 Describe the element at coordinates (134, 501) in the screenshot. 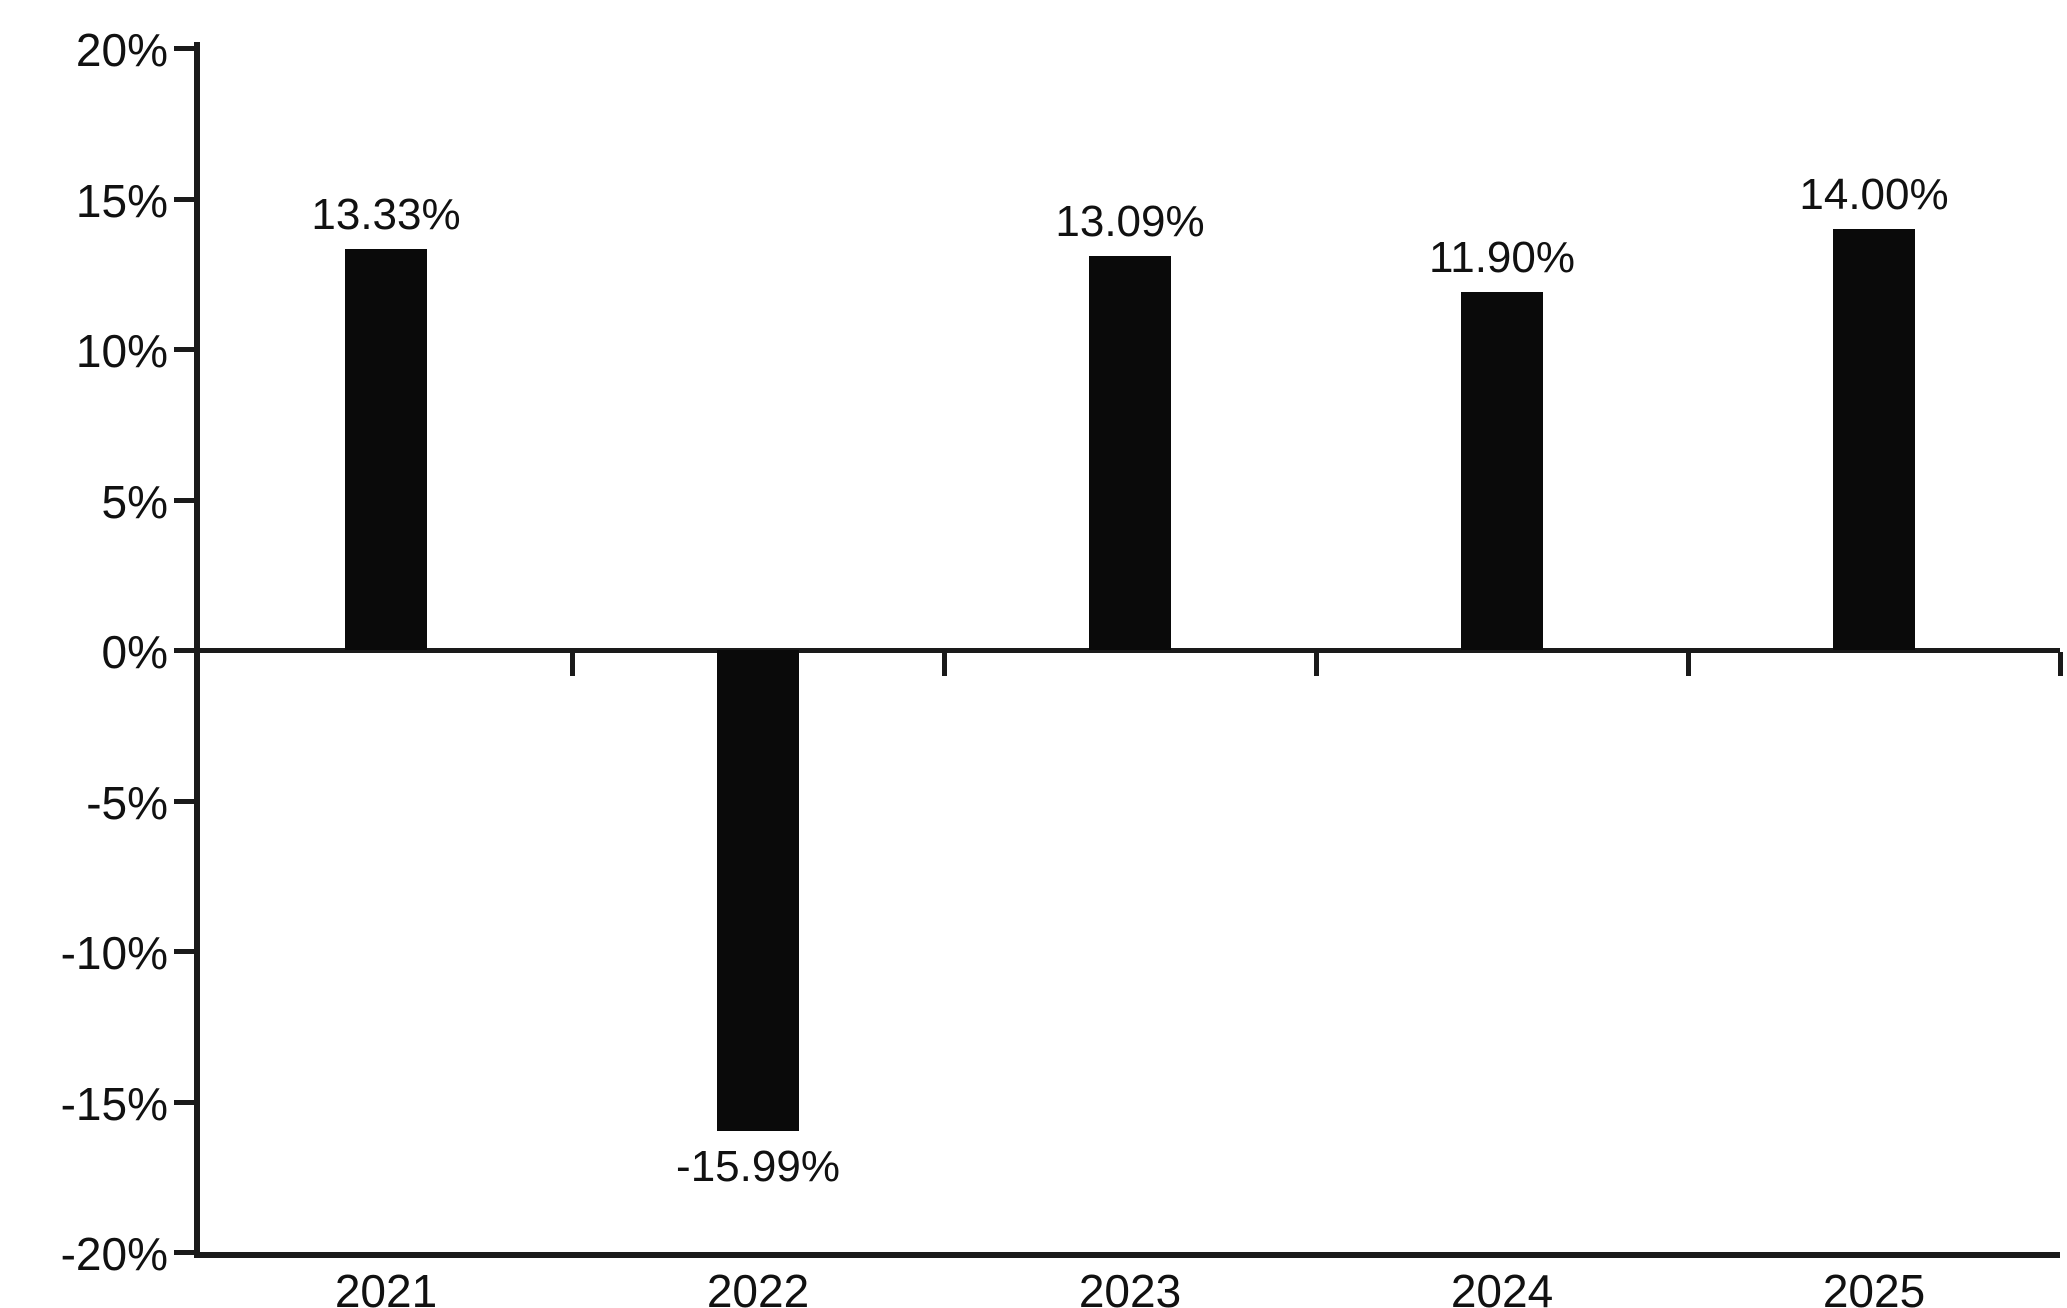

I see `y-tick-label: 5%` at that location.